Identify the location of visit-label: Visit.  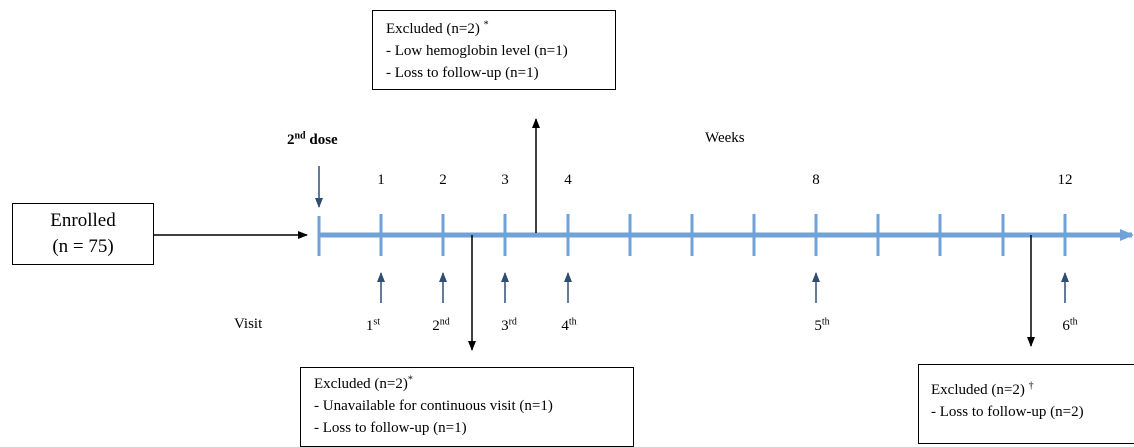
(248, 324).